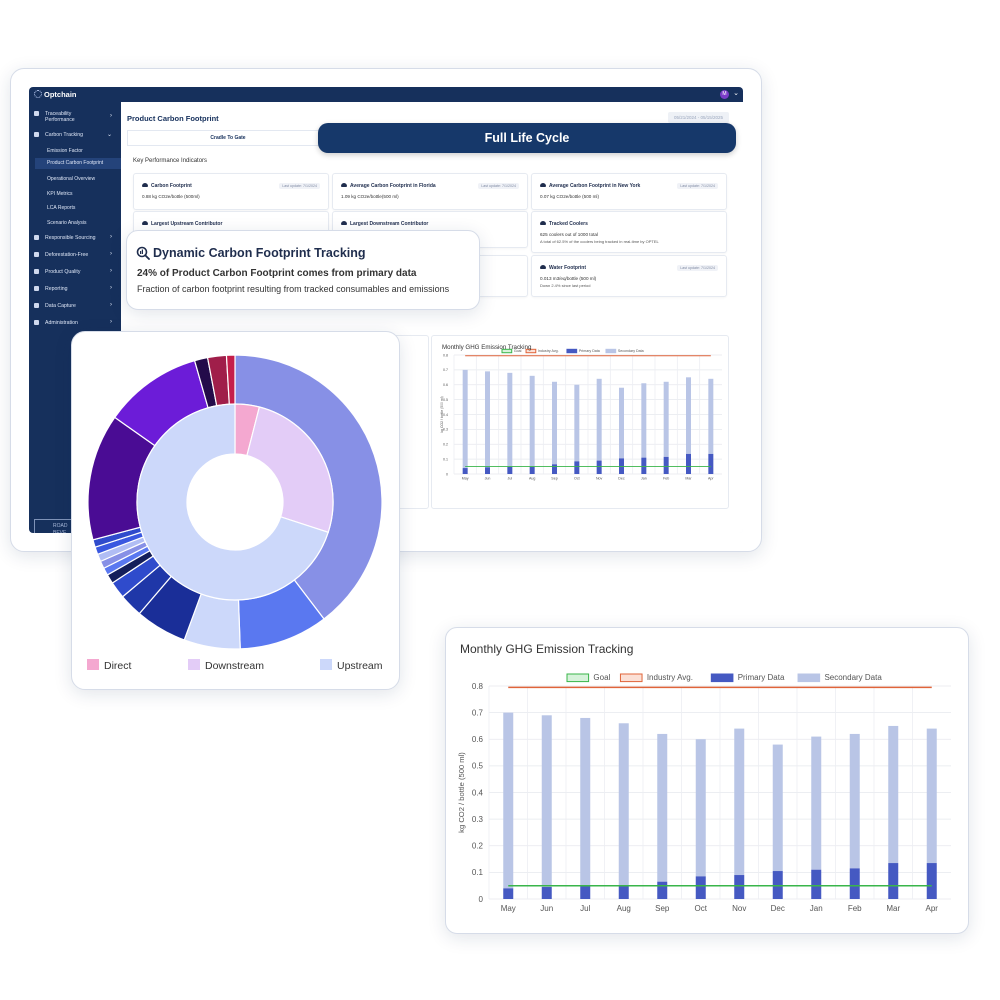  What do you see at coordinates (182, 224) in the screenshot?
I see `kpi-title: Largest Upstream Contributor` at bounding box center [182, 224].